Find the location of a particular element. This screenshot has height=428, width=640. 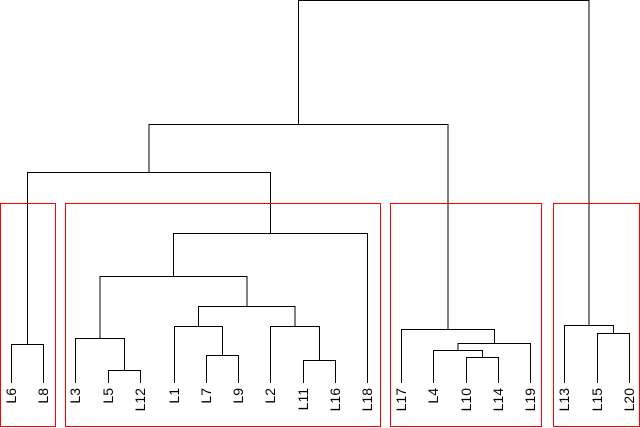

leaf-label: L5 is located at coordinates (108, 396).